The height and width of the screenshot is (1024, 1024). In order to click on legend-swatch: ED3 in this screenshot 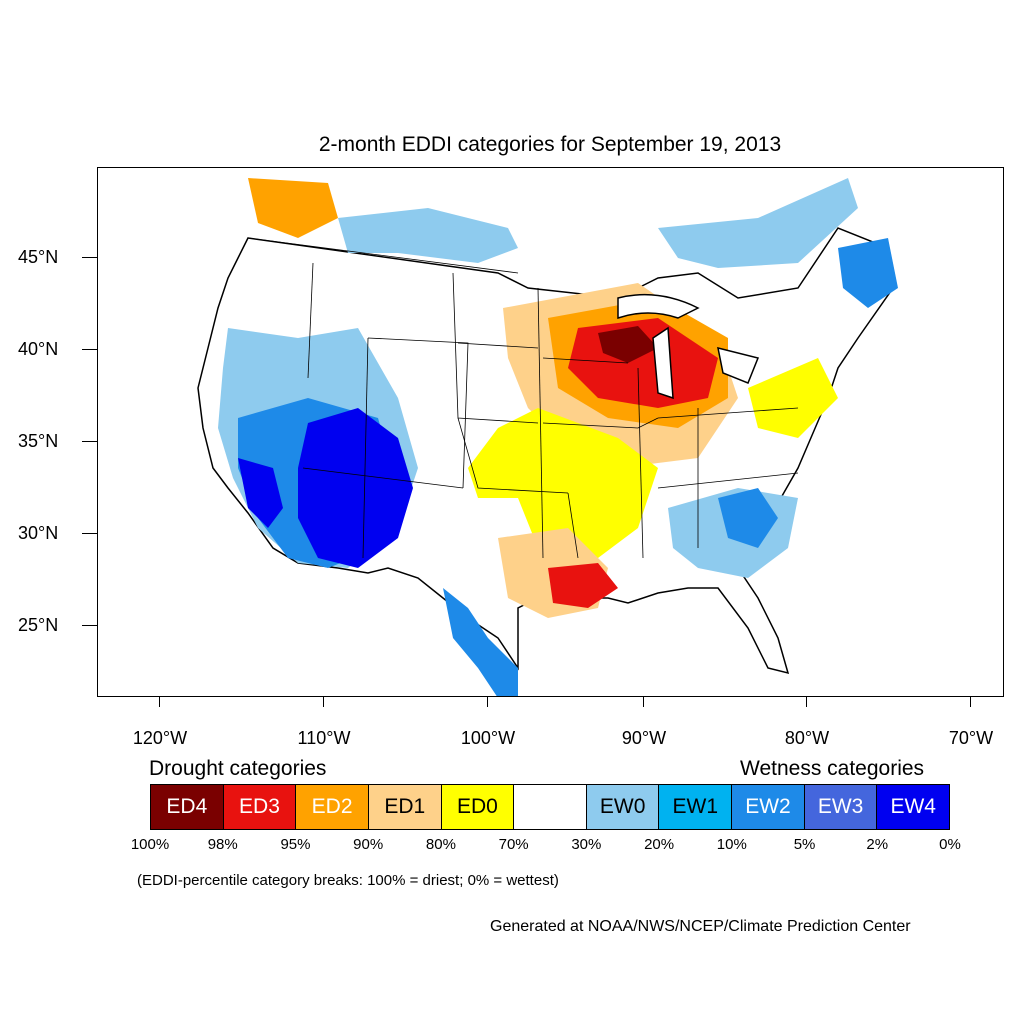, I will do `click(260, 807)`.